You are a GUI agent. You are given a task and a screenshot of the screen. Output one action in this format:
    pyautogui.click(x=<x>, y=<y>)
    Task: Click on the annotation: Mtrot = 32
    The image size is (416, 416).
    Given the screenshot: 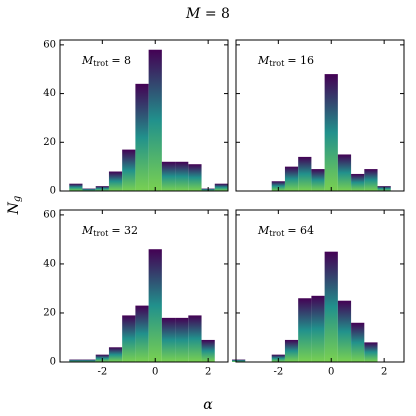 What is the action you would take?
    pyautogui.click(x=109, y=231)
    